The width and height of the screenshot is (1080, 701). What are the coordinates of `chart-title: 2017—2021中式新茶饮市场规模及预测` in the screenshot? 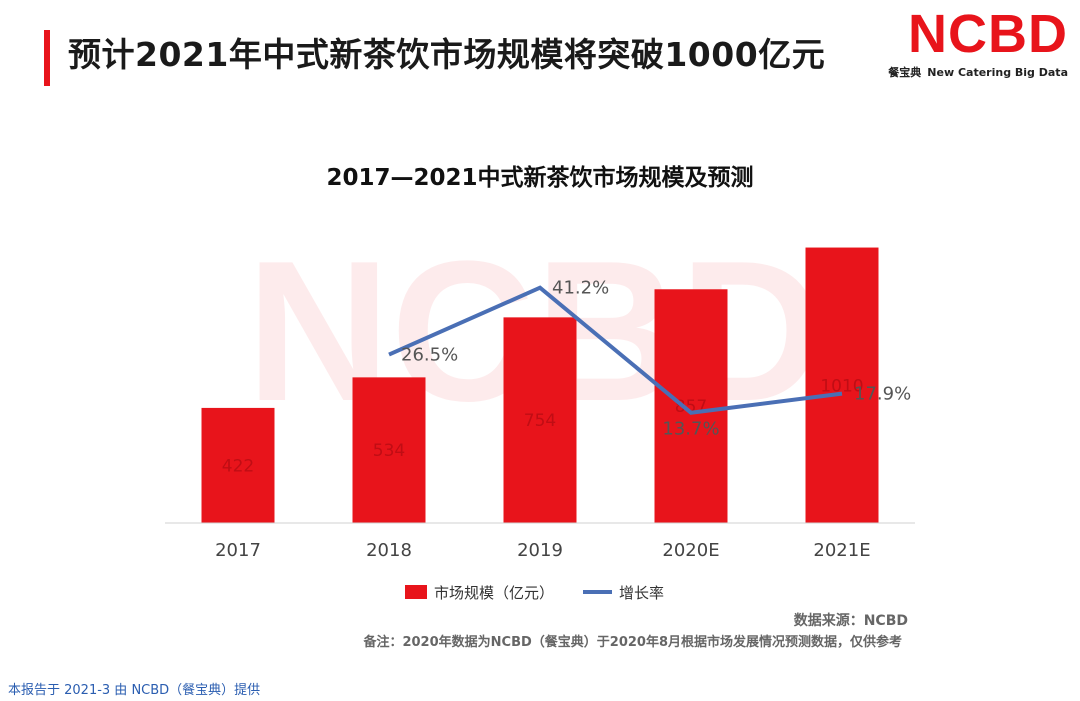 It's located at (540, 178).